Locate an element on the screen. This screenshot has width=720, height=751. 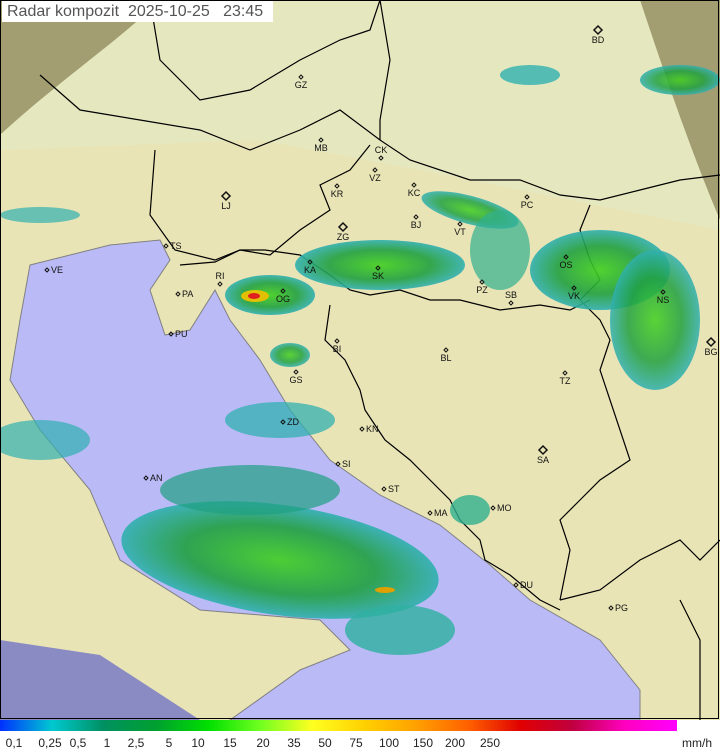
city-label: KC is located at coordinates (414, 193).